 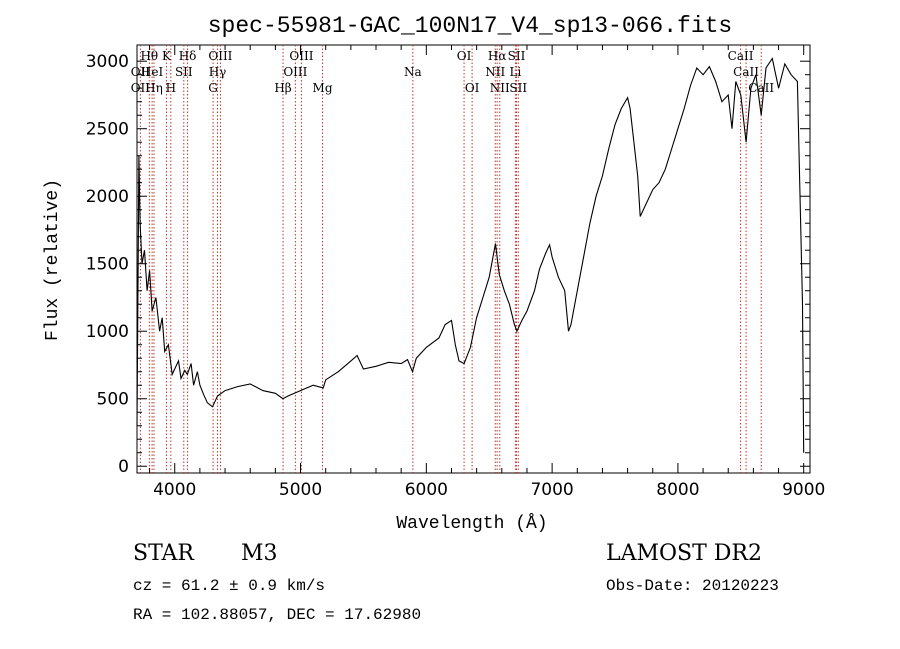 What do you see at coordinates (188, 56) in the screenshot?
I see `line-label-8: Hδ` at bounding box center [188, 56].